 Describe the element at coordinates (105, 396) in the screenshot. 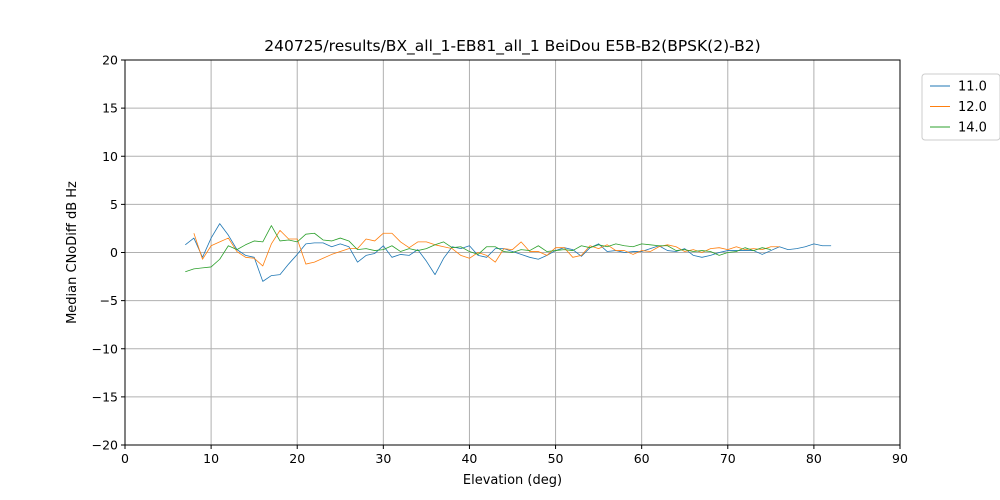

I see `y-tick-label: −15` at that location.